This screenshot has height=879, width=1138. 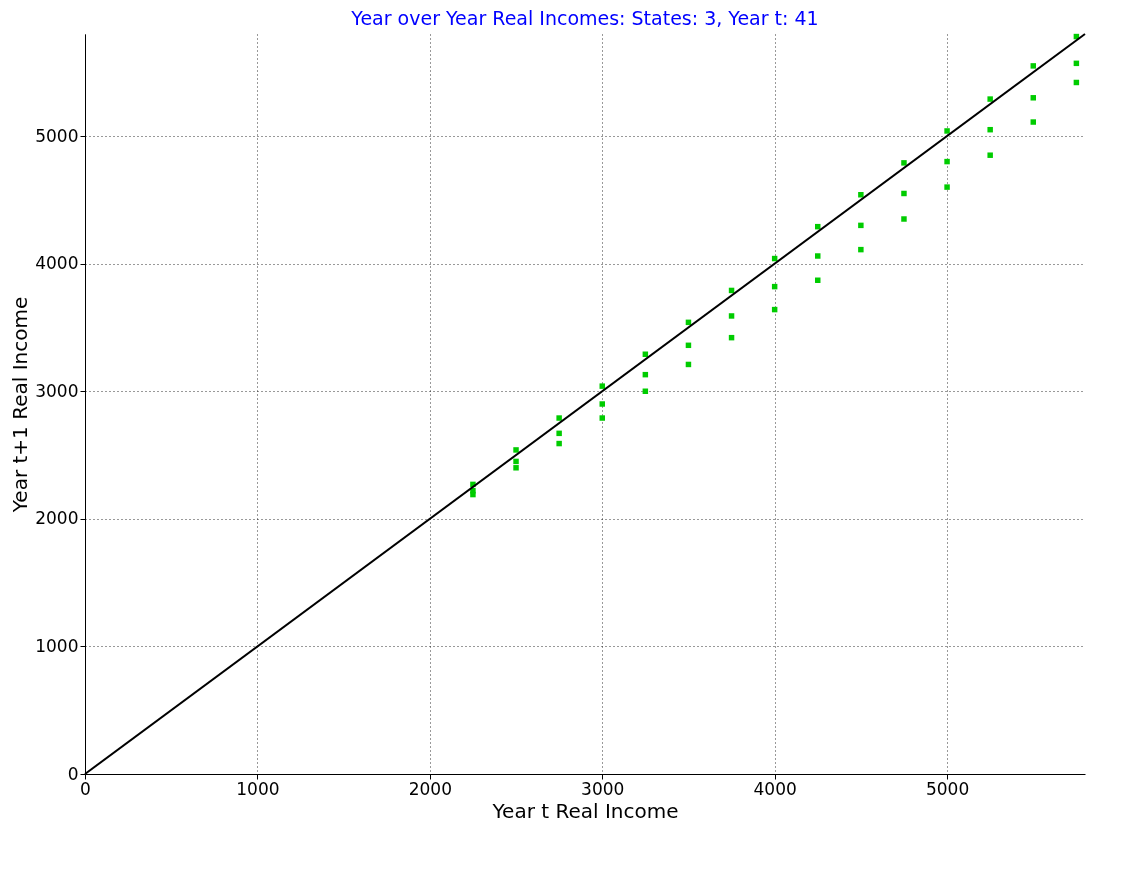 What do you see at coordinates (20, 405) in the screenshot?
I see `y-axis-title: Year t+1 Real Income` at bounding box center [20, 405].